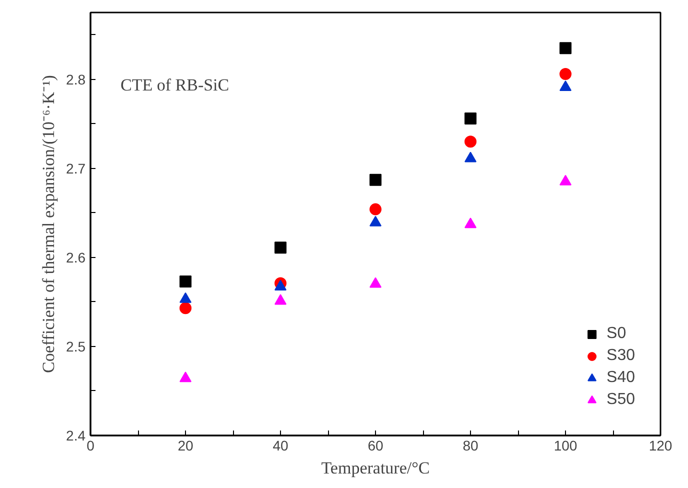 The image size is (688, 488). What do you see at coordinates (76, 168) in the screenshot?
I see `y-tick-label: 2.7` at bounding box center [76, 168].